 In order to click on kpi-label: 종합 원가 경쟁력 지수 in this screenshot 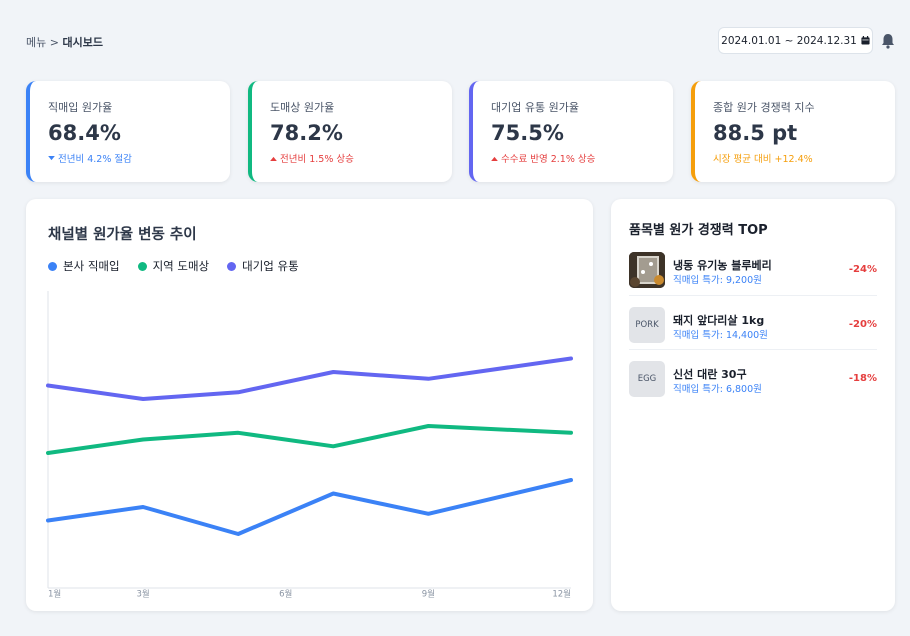, I will do `click(764, 107)`.